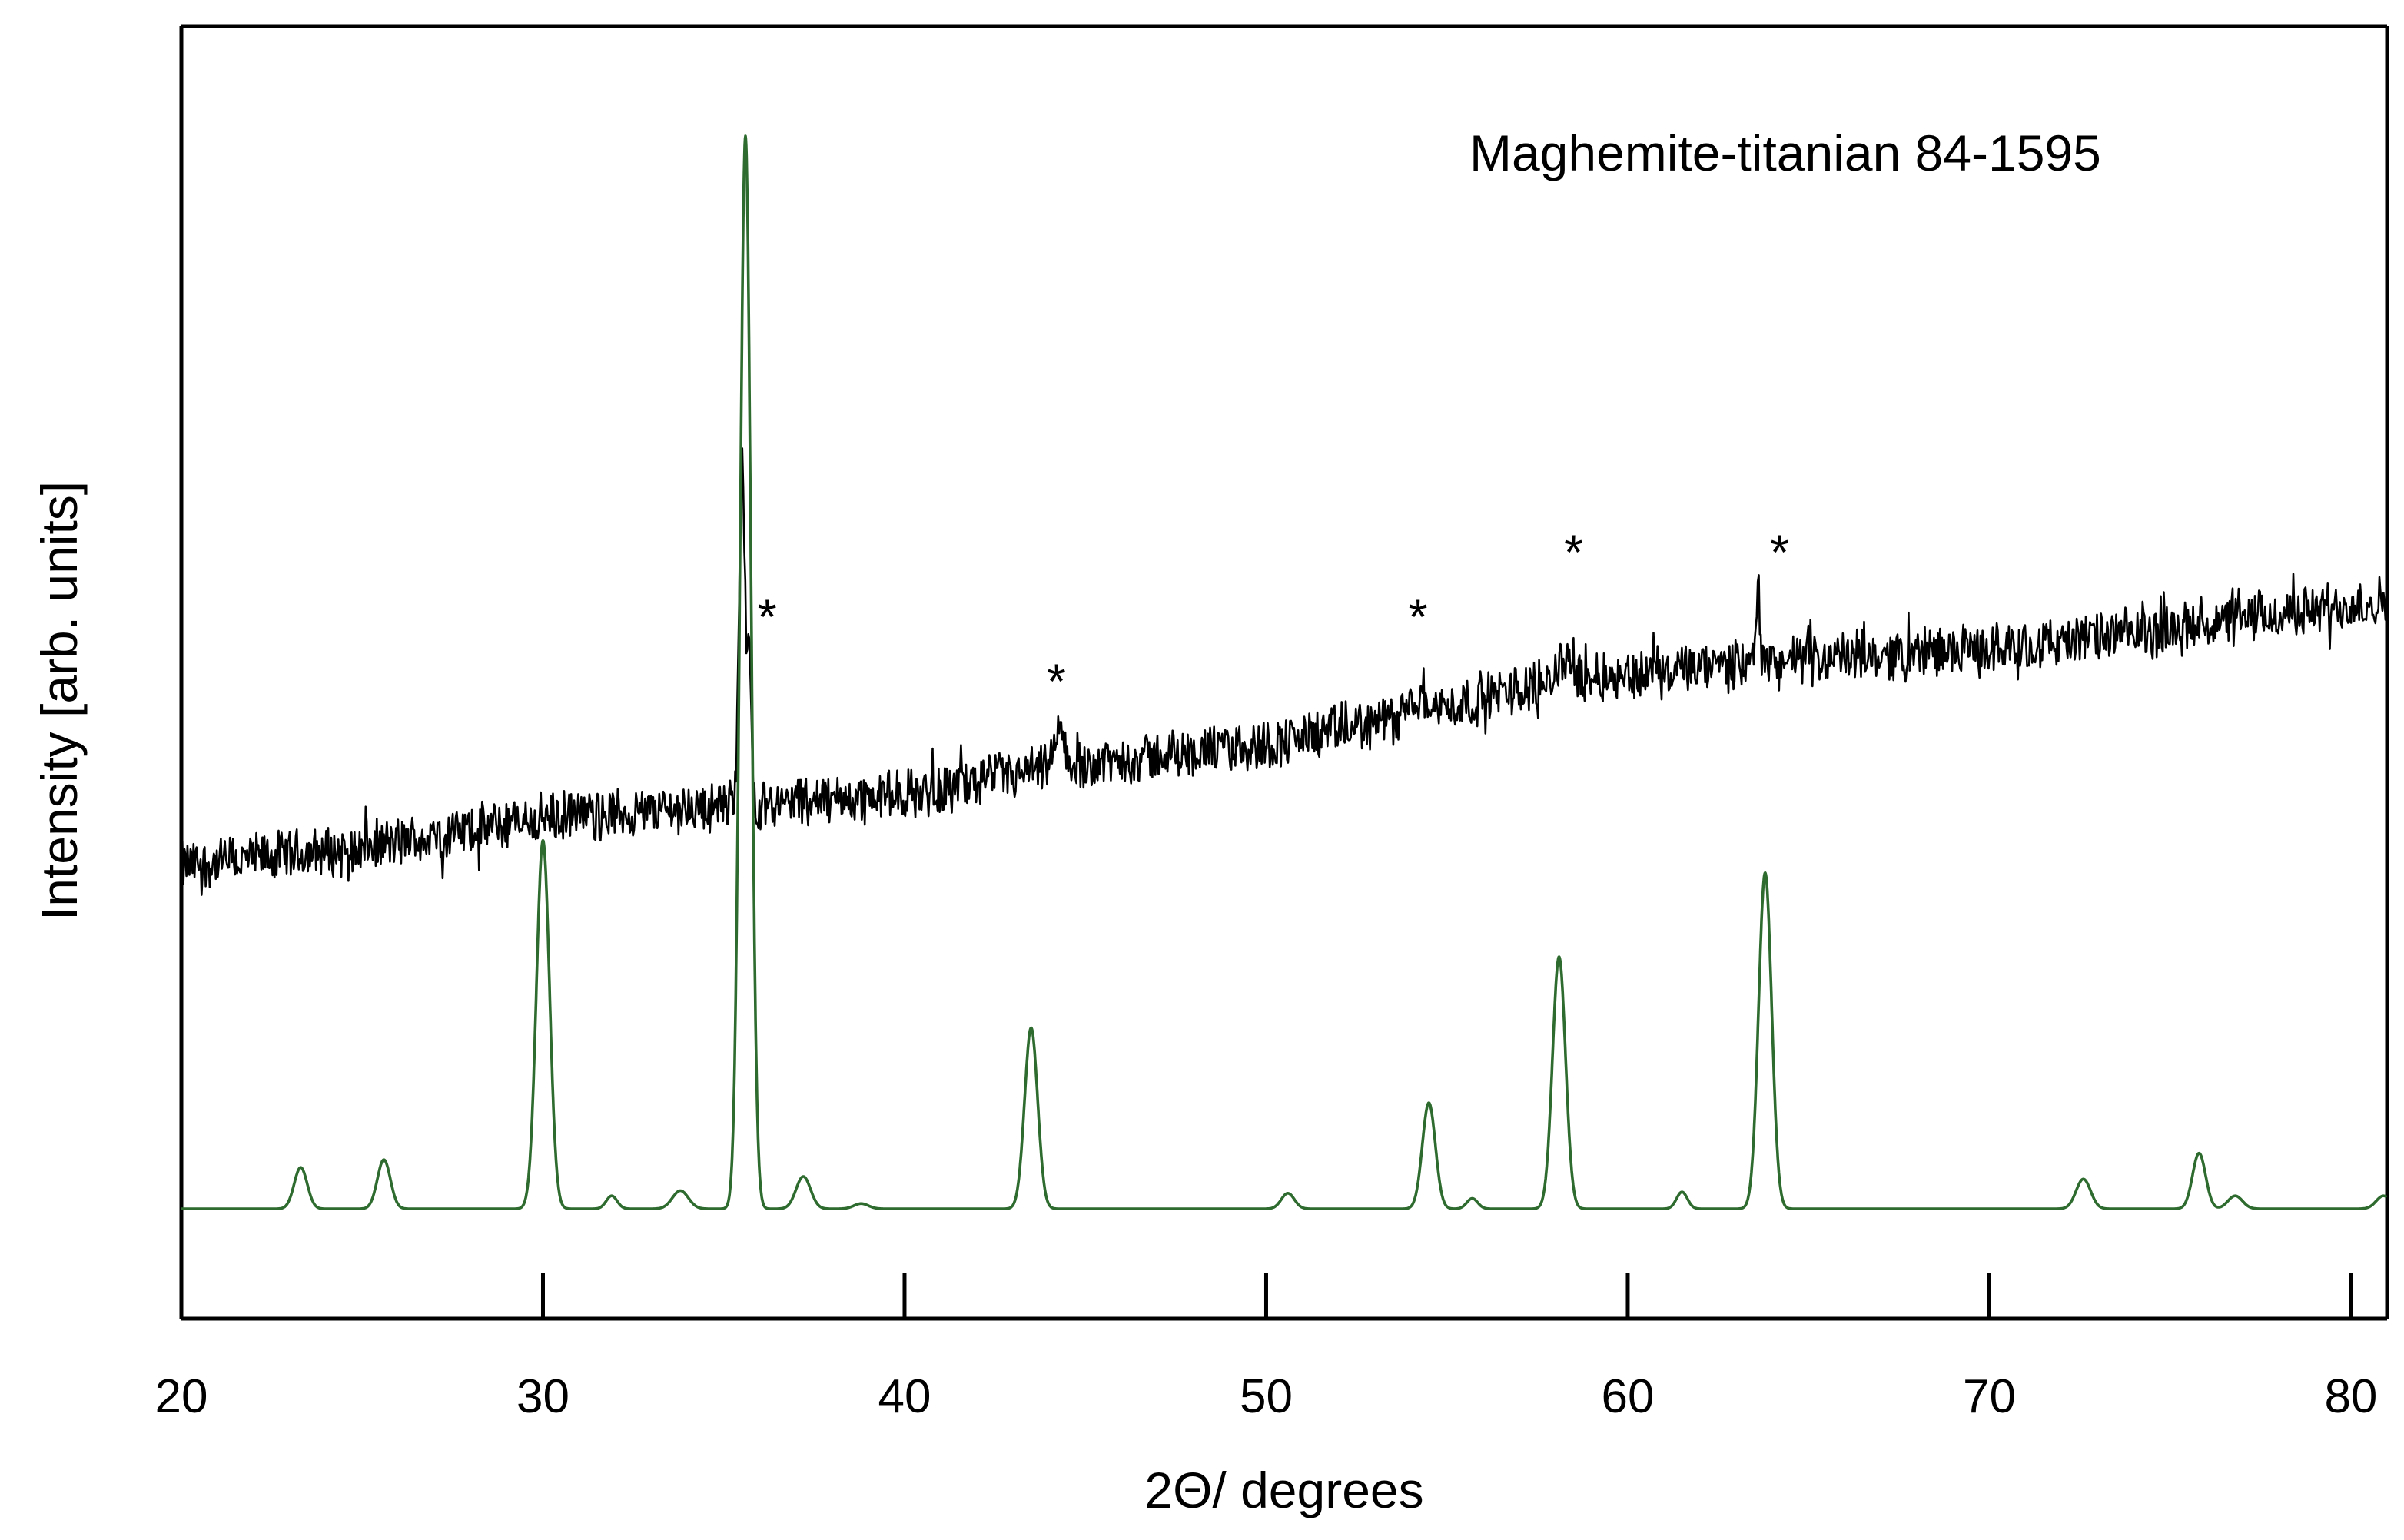 The height and width of the screenshot is (1540, 2404). I want to click on phase-annotation: Maghemite-titanian 84-1595, so click(1785, 152).